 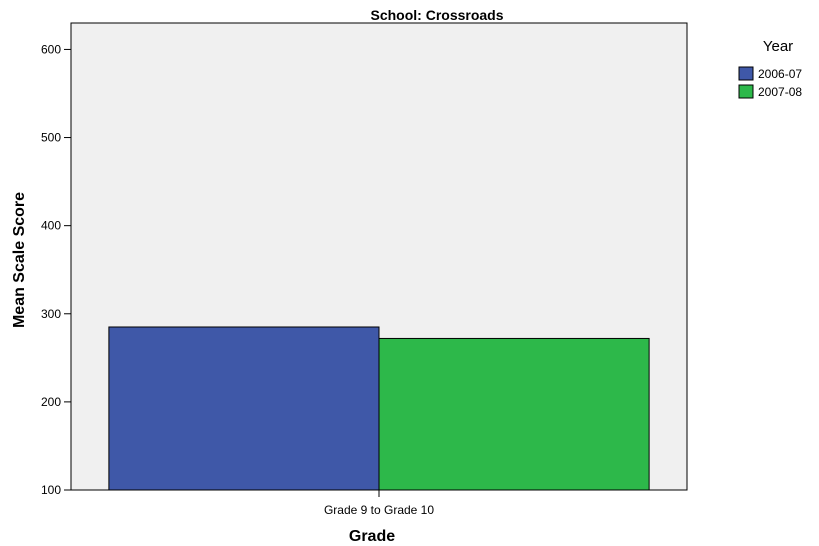 What do you see at coordinates (51, 314) in the screenshot?
I see `y-tick-label: 300` at bounding box center [51, 314].